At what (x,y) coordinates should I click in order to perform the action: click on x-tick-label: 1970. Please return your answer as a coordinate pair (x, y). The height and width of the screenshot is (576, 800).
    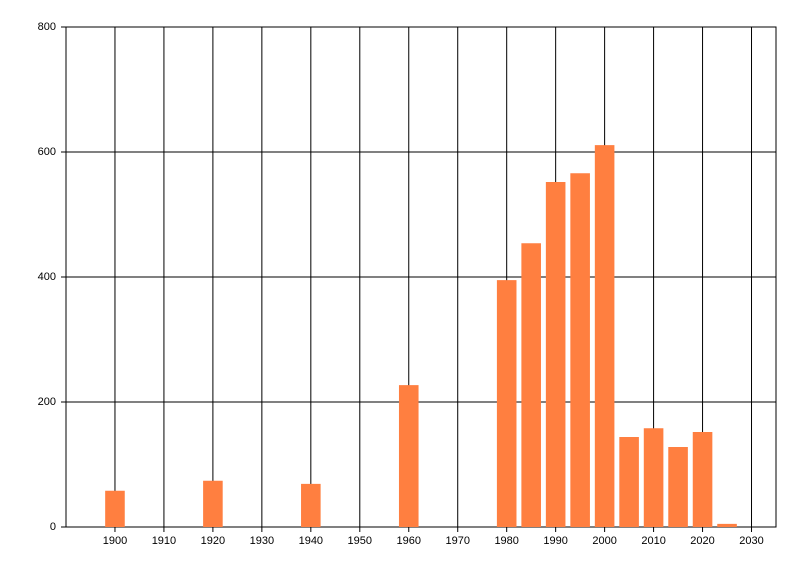
    Looking at the image, I should click on (457, 541).